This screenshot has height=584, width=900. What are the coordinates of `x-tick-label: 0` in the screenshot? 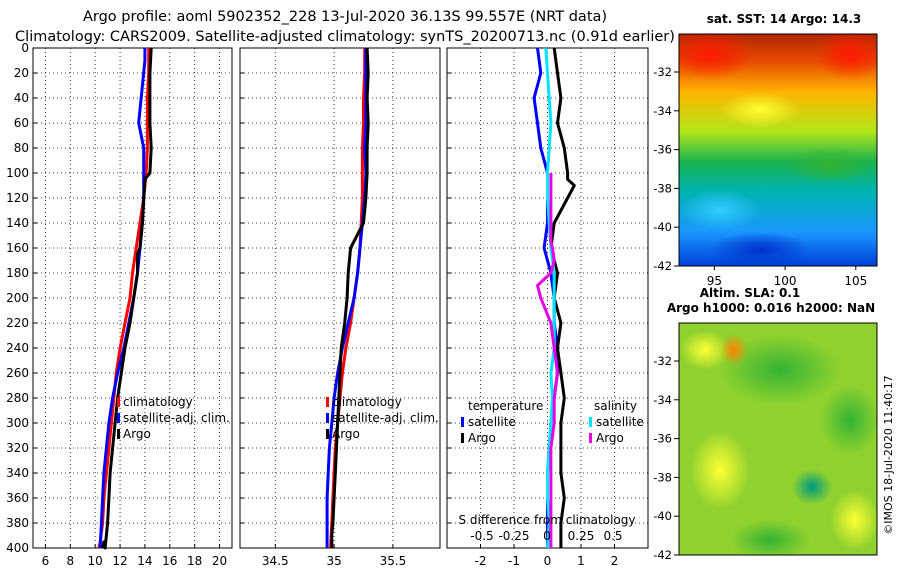 It's located at (548, 561).